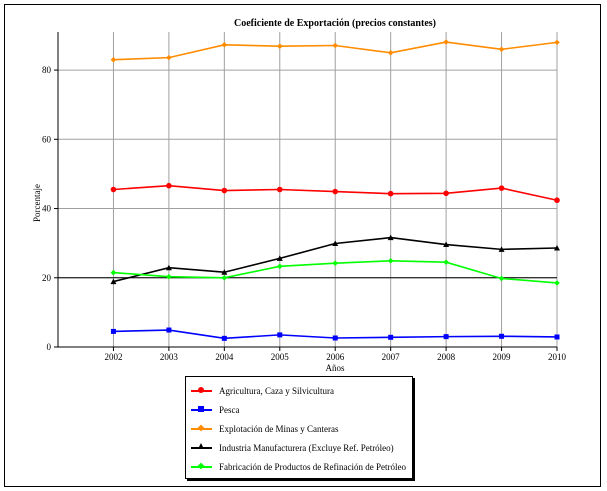 This screenshot has height=491, width=607. Describe the element at coordinates (47, 209) in the screenshot. I see `y-tick-label: 40` at that location.